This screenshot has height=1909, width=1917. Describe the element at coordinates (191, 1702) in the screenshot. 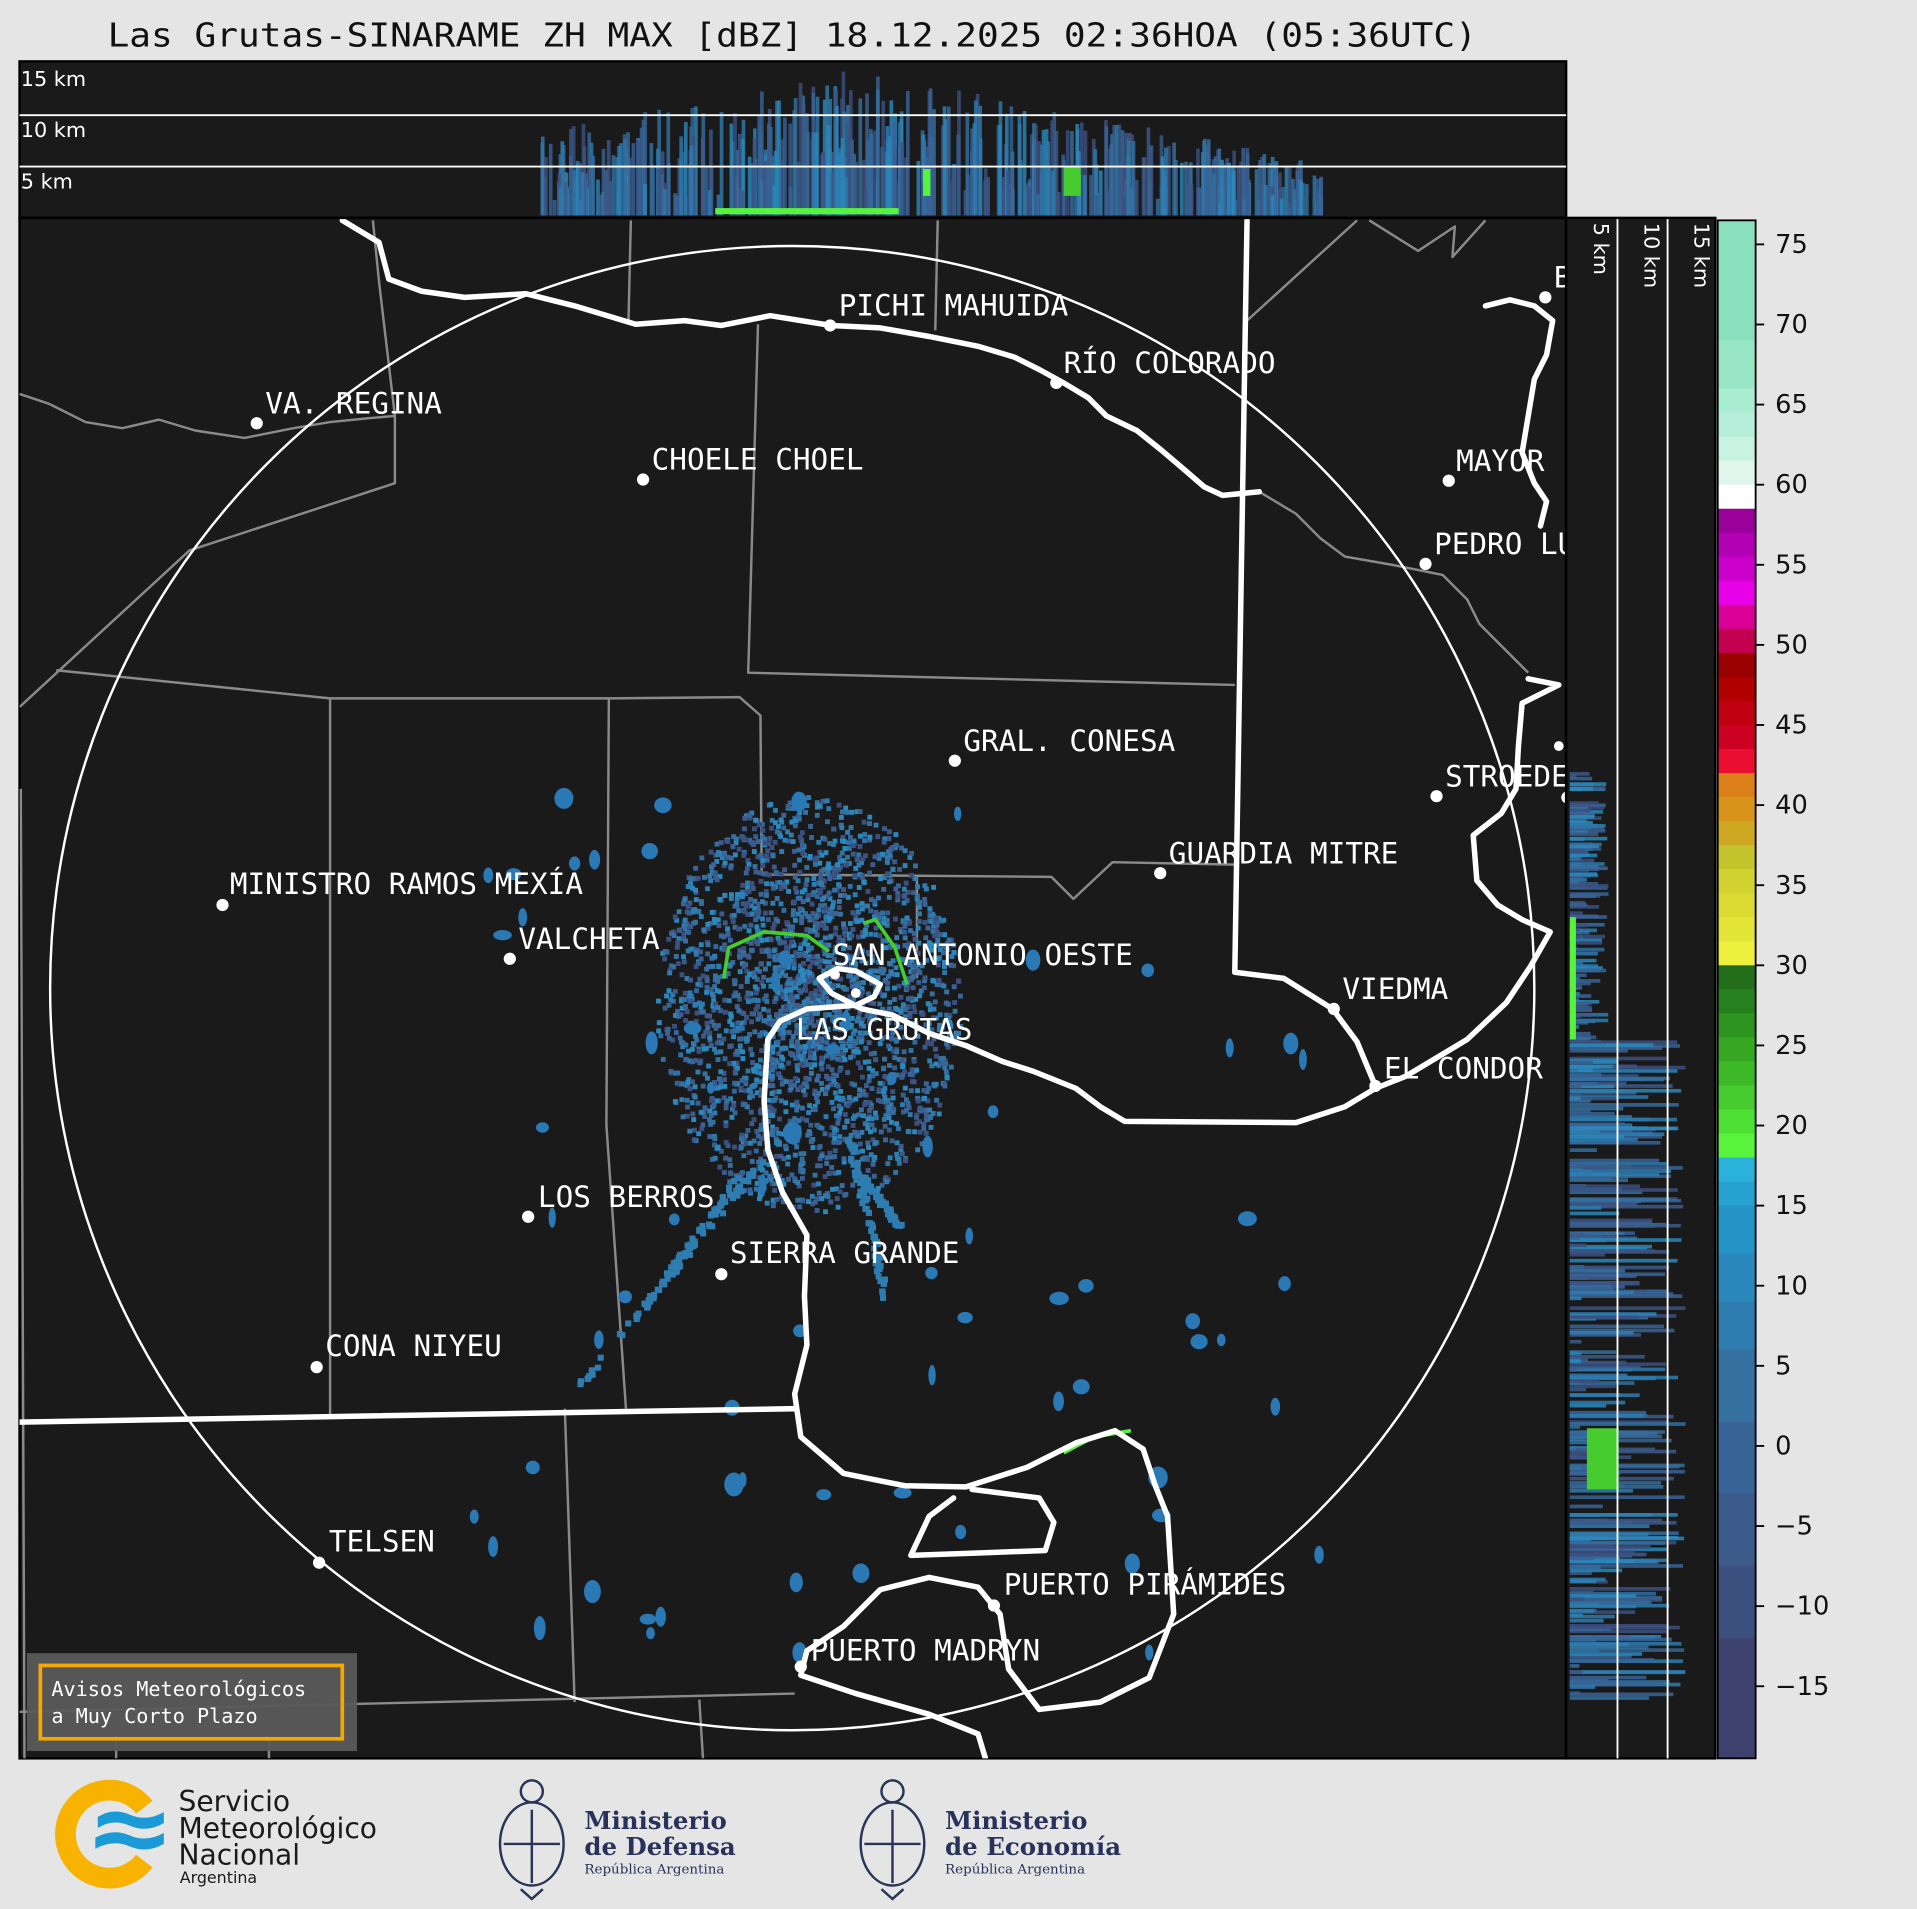

I see `alerts-legend-box: Avisos Meteorológicos a Muy Corto Plazo` at that location.